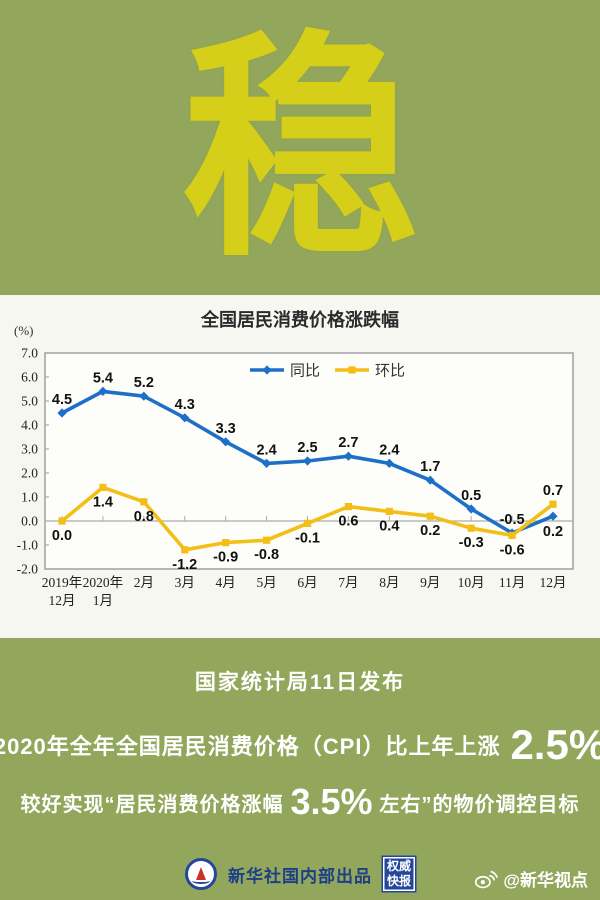 Image resolution: width=600 pixels, height=900 pixels. Describe the element at coordinates (29, 353) in the screenshot. I see `svg-text: 7.0` at that location.